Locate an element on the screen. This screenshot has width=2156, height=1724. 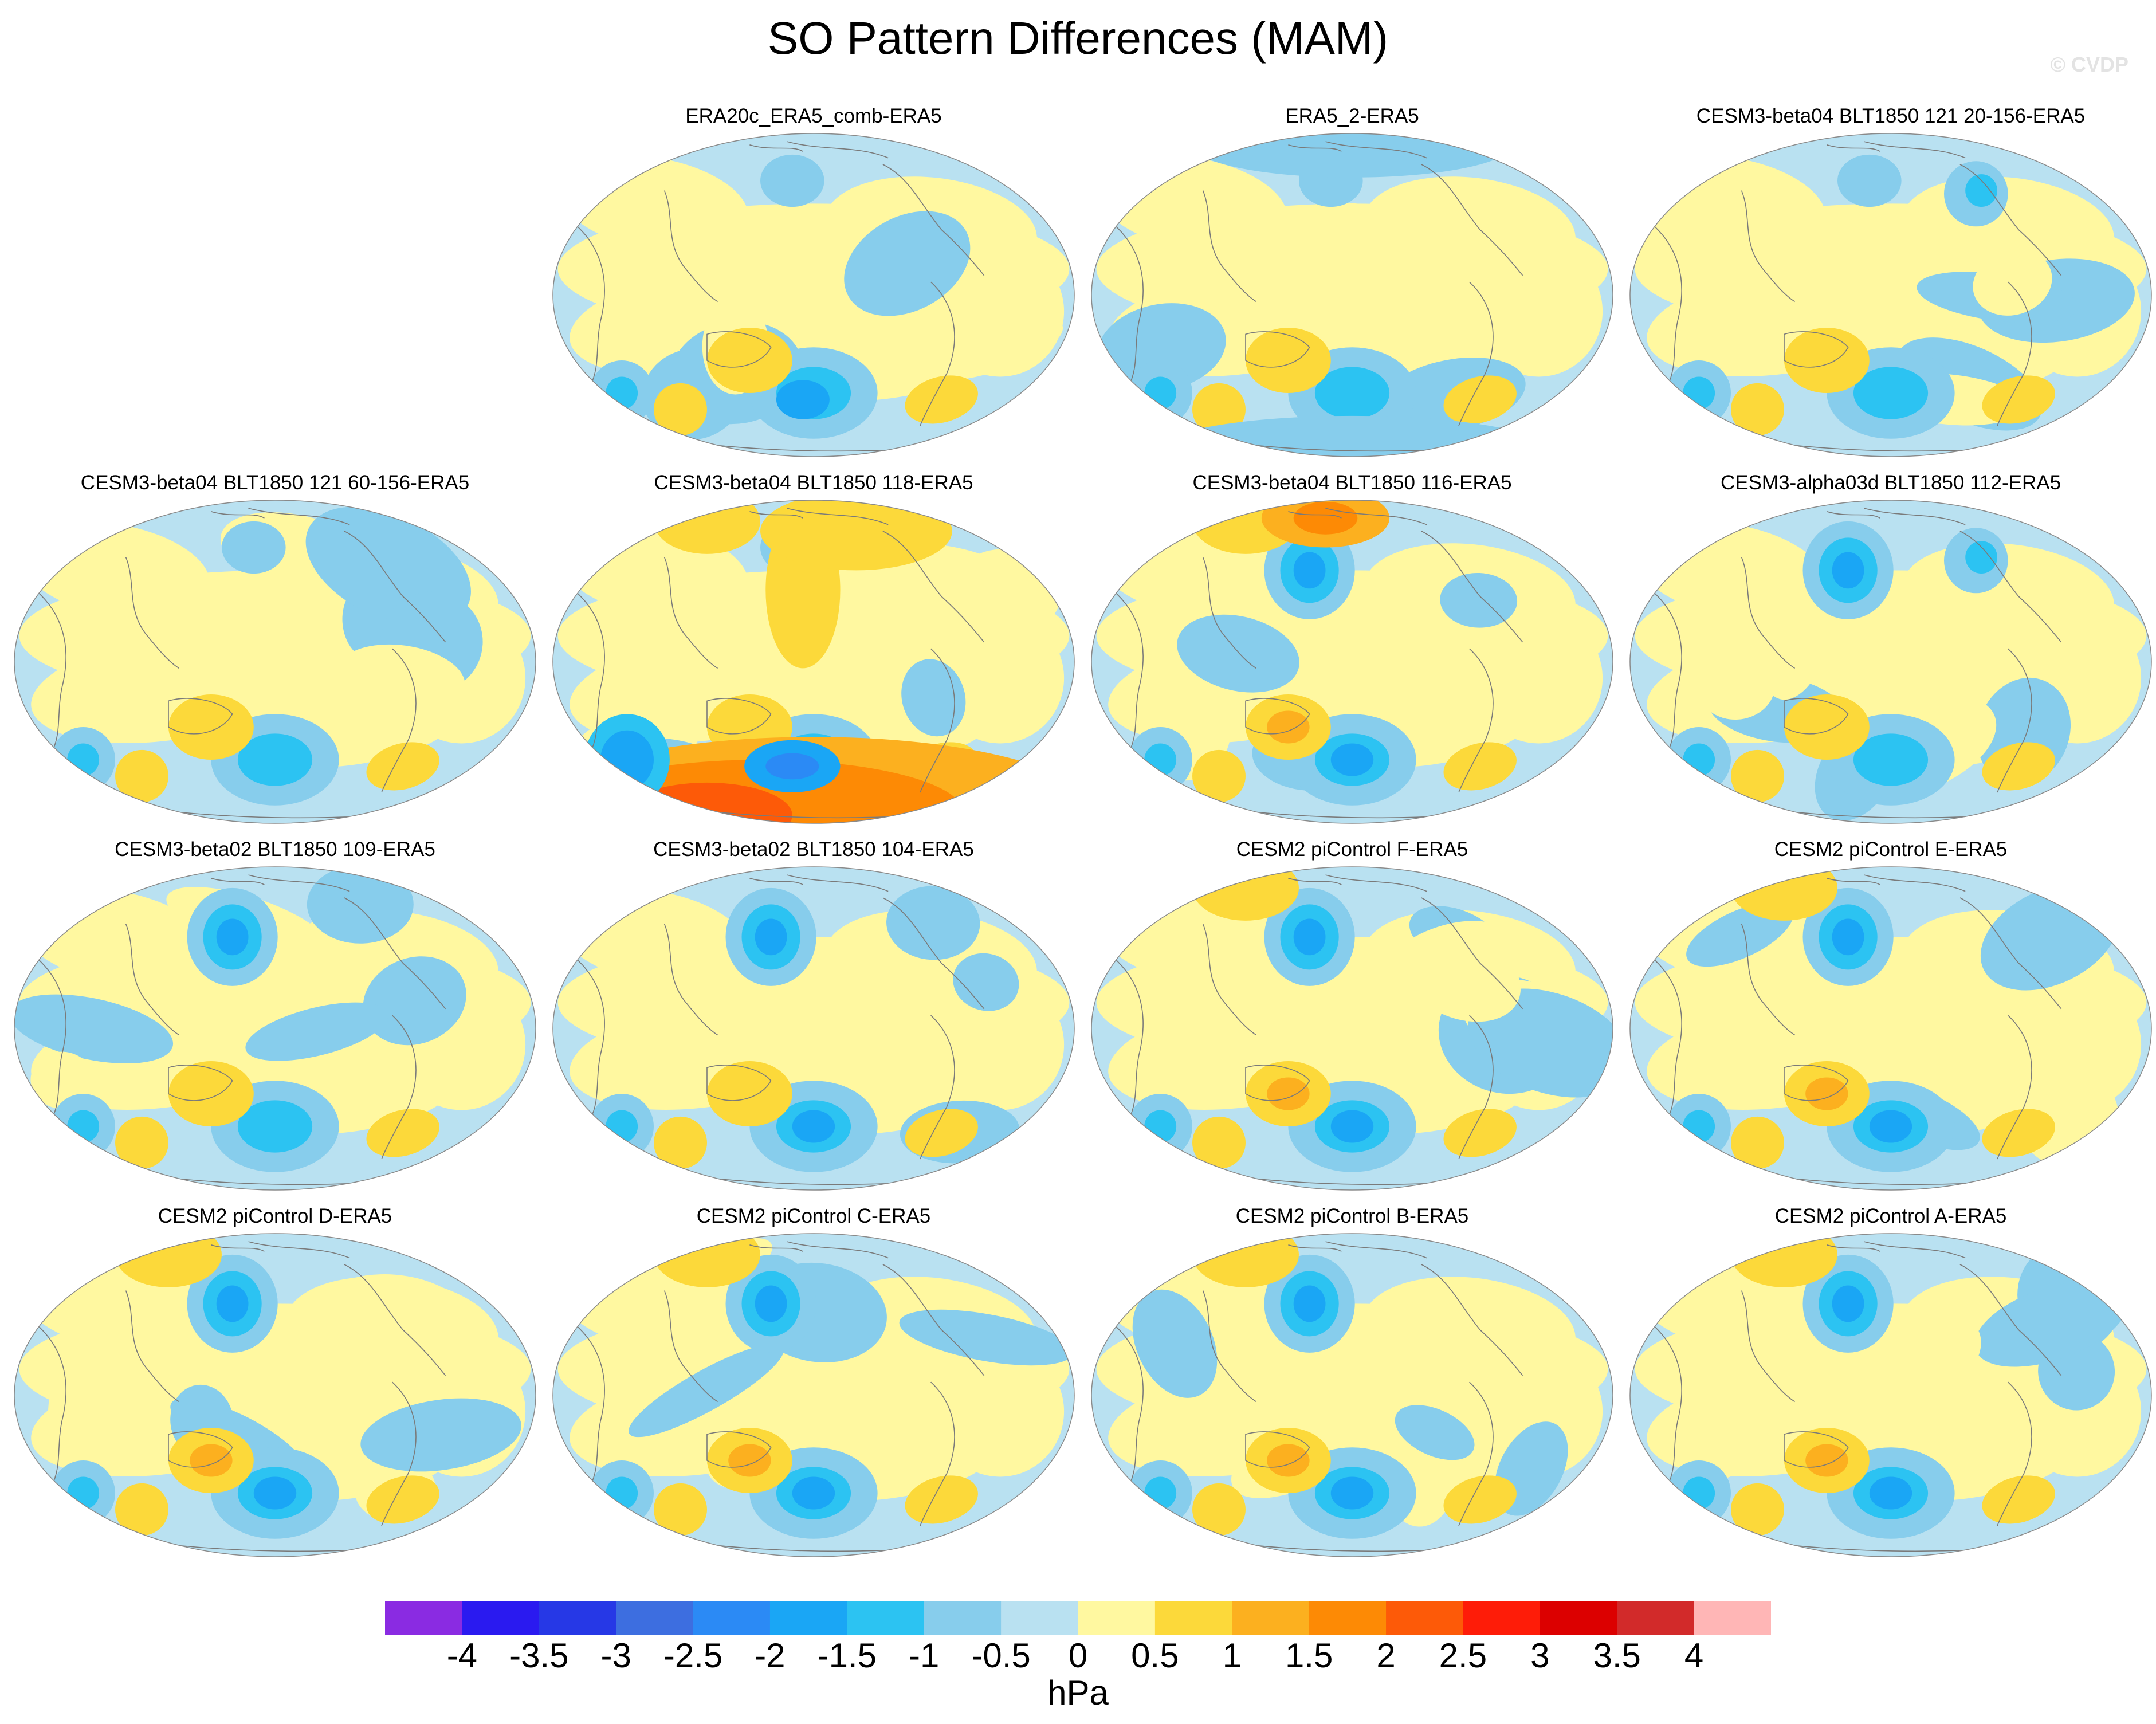
map-panel: CESM3-beta02 BLT1850 109-ERA5 is located at coordinates (275, 1020).